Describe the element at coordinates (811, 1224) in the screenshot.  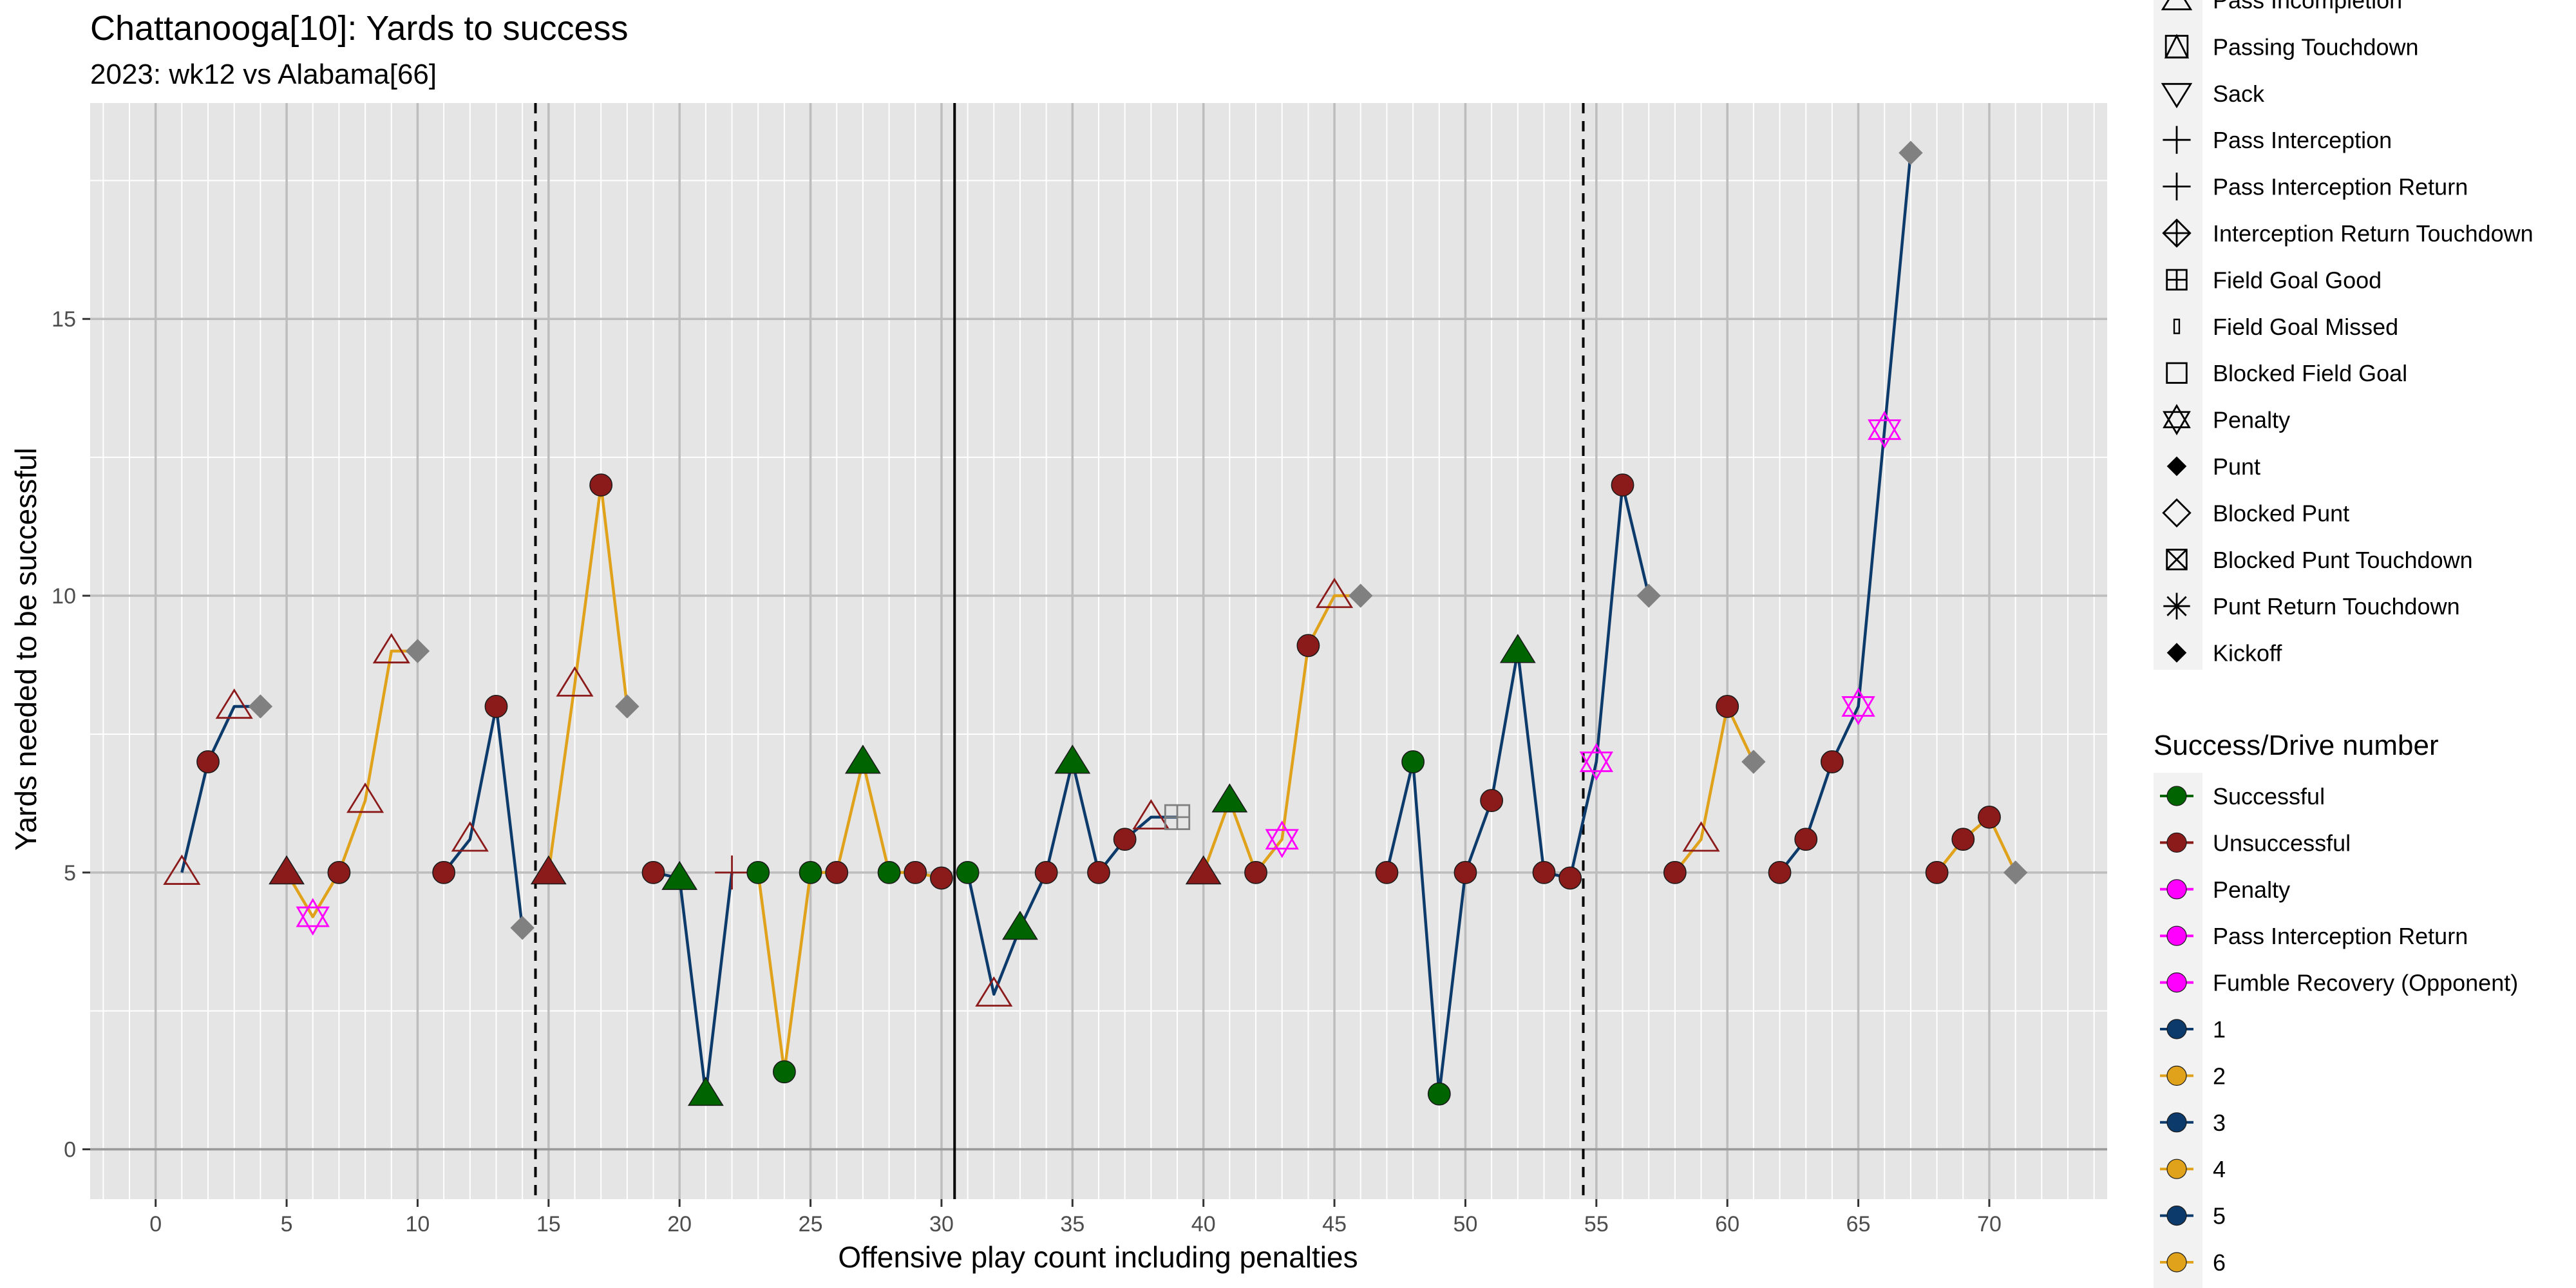
I see `x-tick-label: 25` at that location.